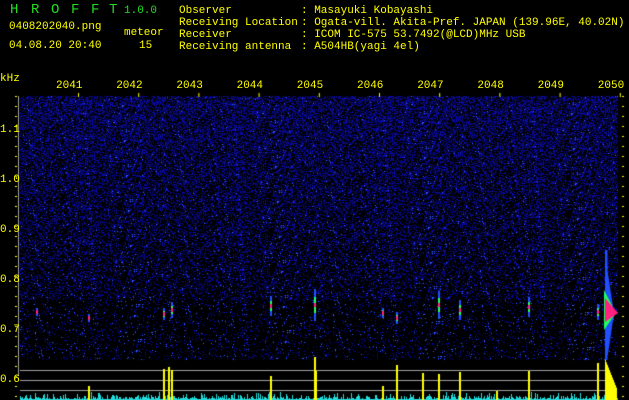  What do you see at coordinates (113, 10) in the screenshot?
I see `logo-letter: T` at bounding box center [113, 10].